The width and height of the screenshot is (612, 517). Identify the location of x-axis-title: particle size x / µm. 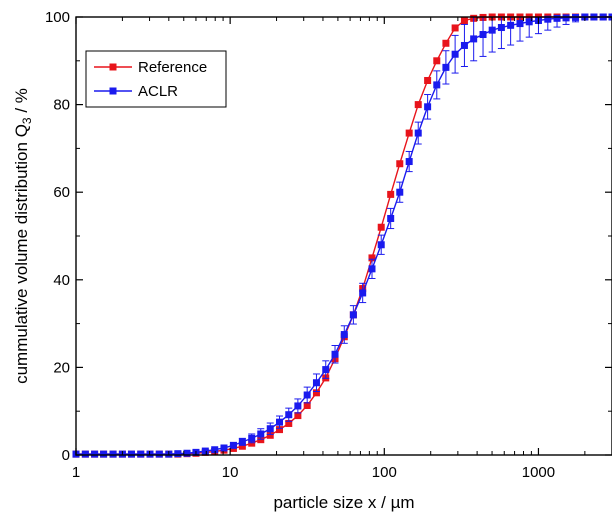
(343, 502).